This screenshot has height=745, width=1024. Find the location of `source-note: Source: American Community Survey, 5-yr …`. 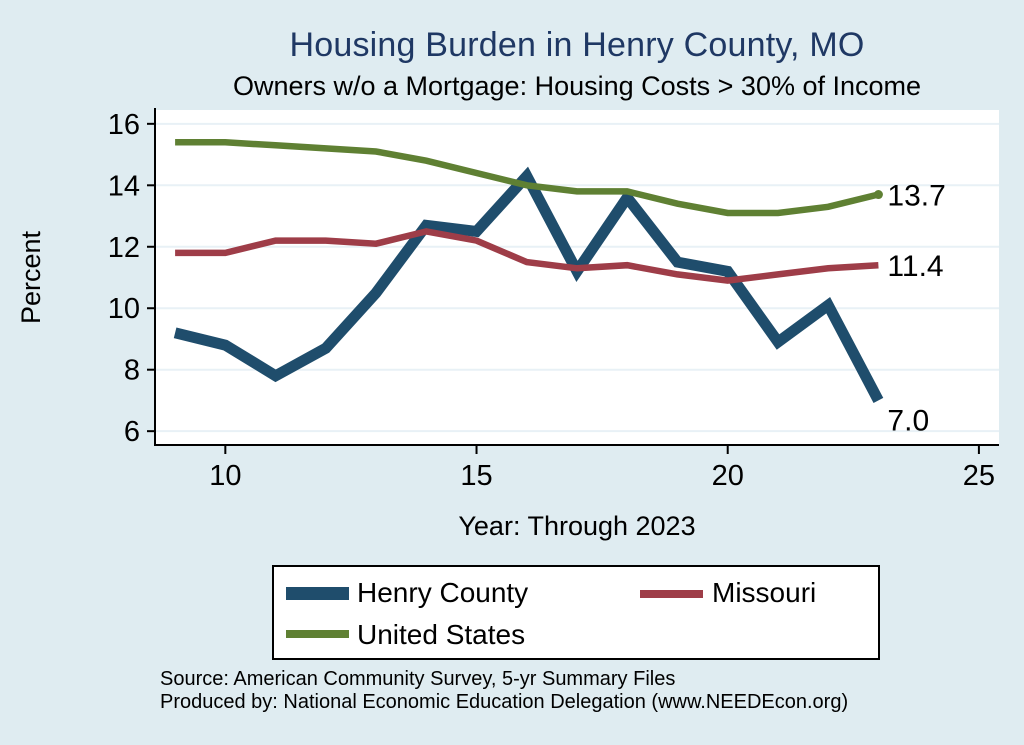

source-note: Source: American Community Survey, 5-yr … is located at coordinates (504, 691).